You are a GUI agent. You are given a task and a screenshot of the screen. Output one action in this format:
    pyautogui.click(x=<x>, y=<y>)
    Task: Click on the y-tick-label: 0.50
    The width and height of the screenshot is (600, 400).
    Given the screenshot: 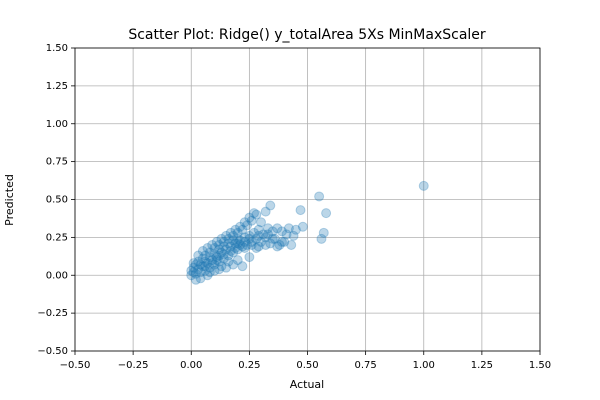 What is the action you would take?
    pyautogui.click(x=57, y=200)
    